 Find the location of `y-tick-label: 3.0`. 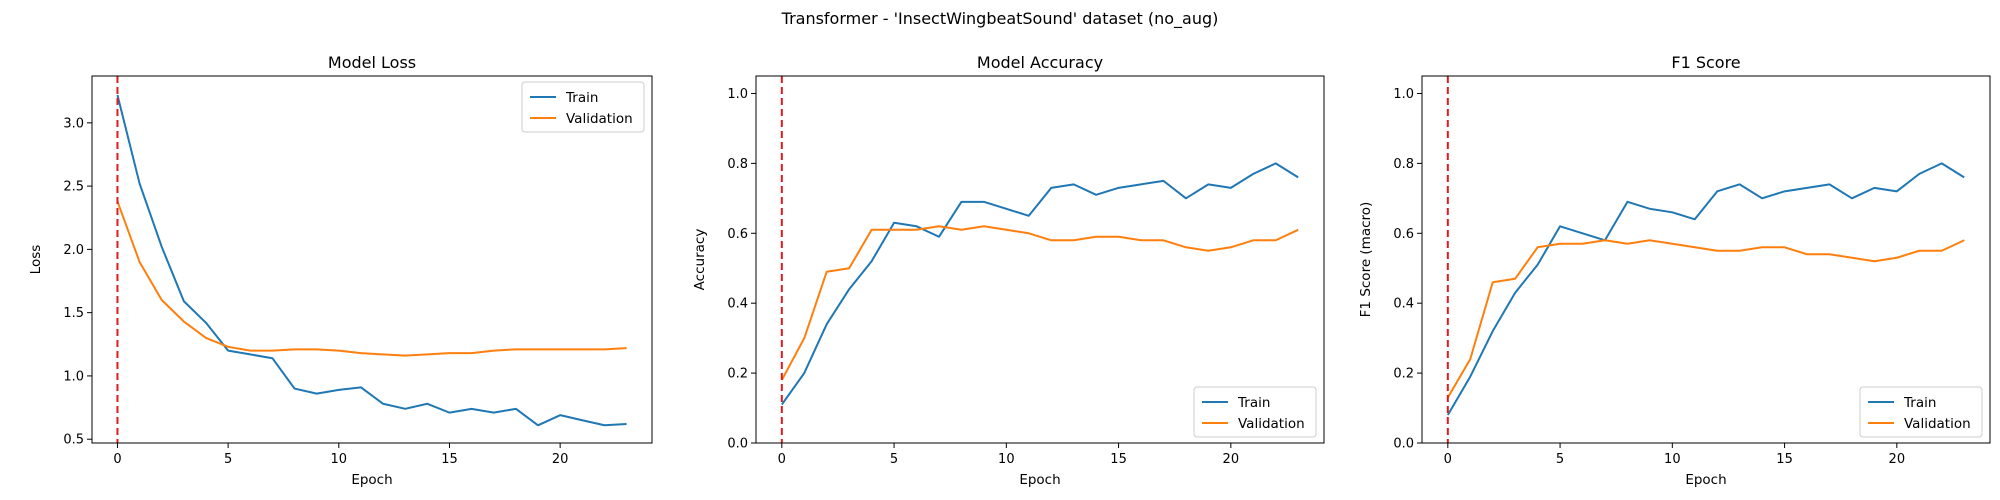

y-tick-label: 3.0 is located at coordinates (73, 123).